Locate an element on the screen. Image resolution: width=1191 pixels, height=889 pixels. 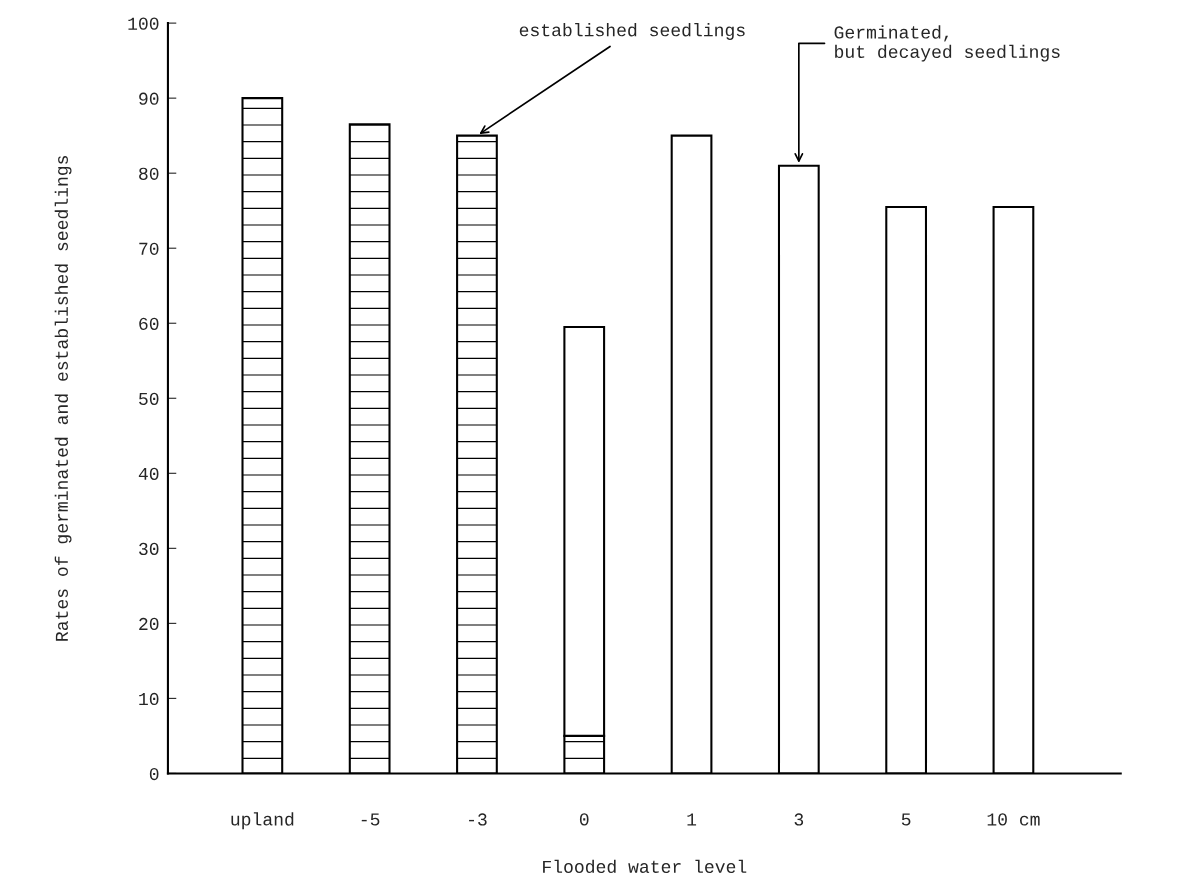
x-tick-label: 0 is located at coordinates (584, 819).